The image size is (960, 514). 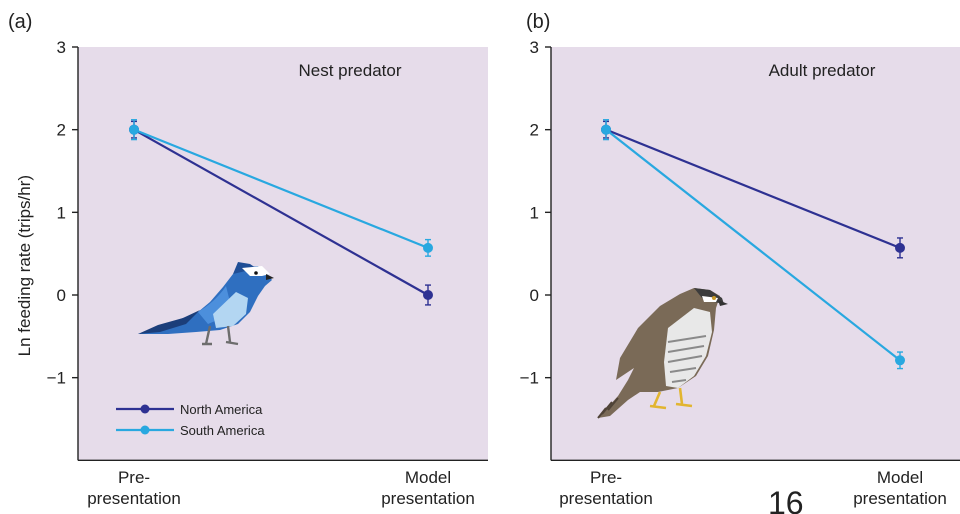 I want to click on blue-jay-icon, so click(x=206, y=304).